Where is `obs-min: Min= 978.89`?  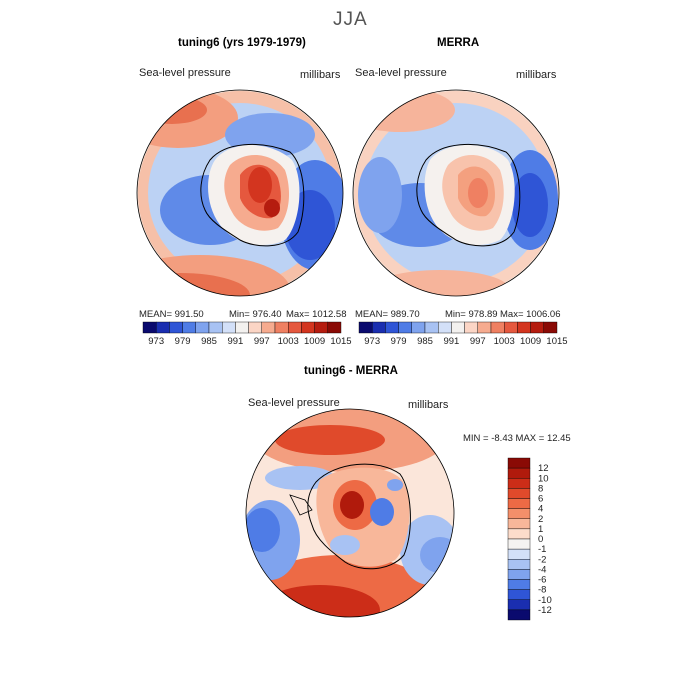 obs-min: Min= 978.89 is located at coordinates (471, 314).